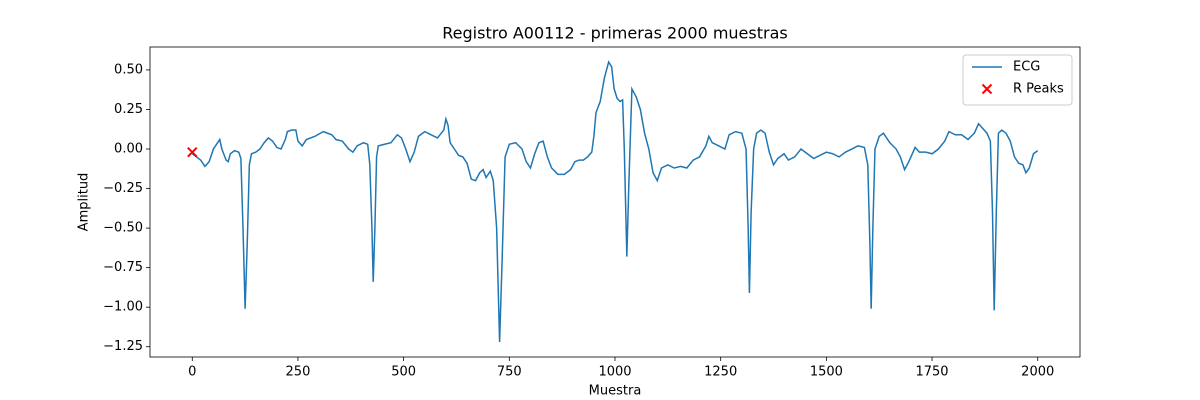 The height and width of the screenshot is (400, 1200). I want to click on x-tick-label: 750, so click(509, 372).